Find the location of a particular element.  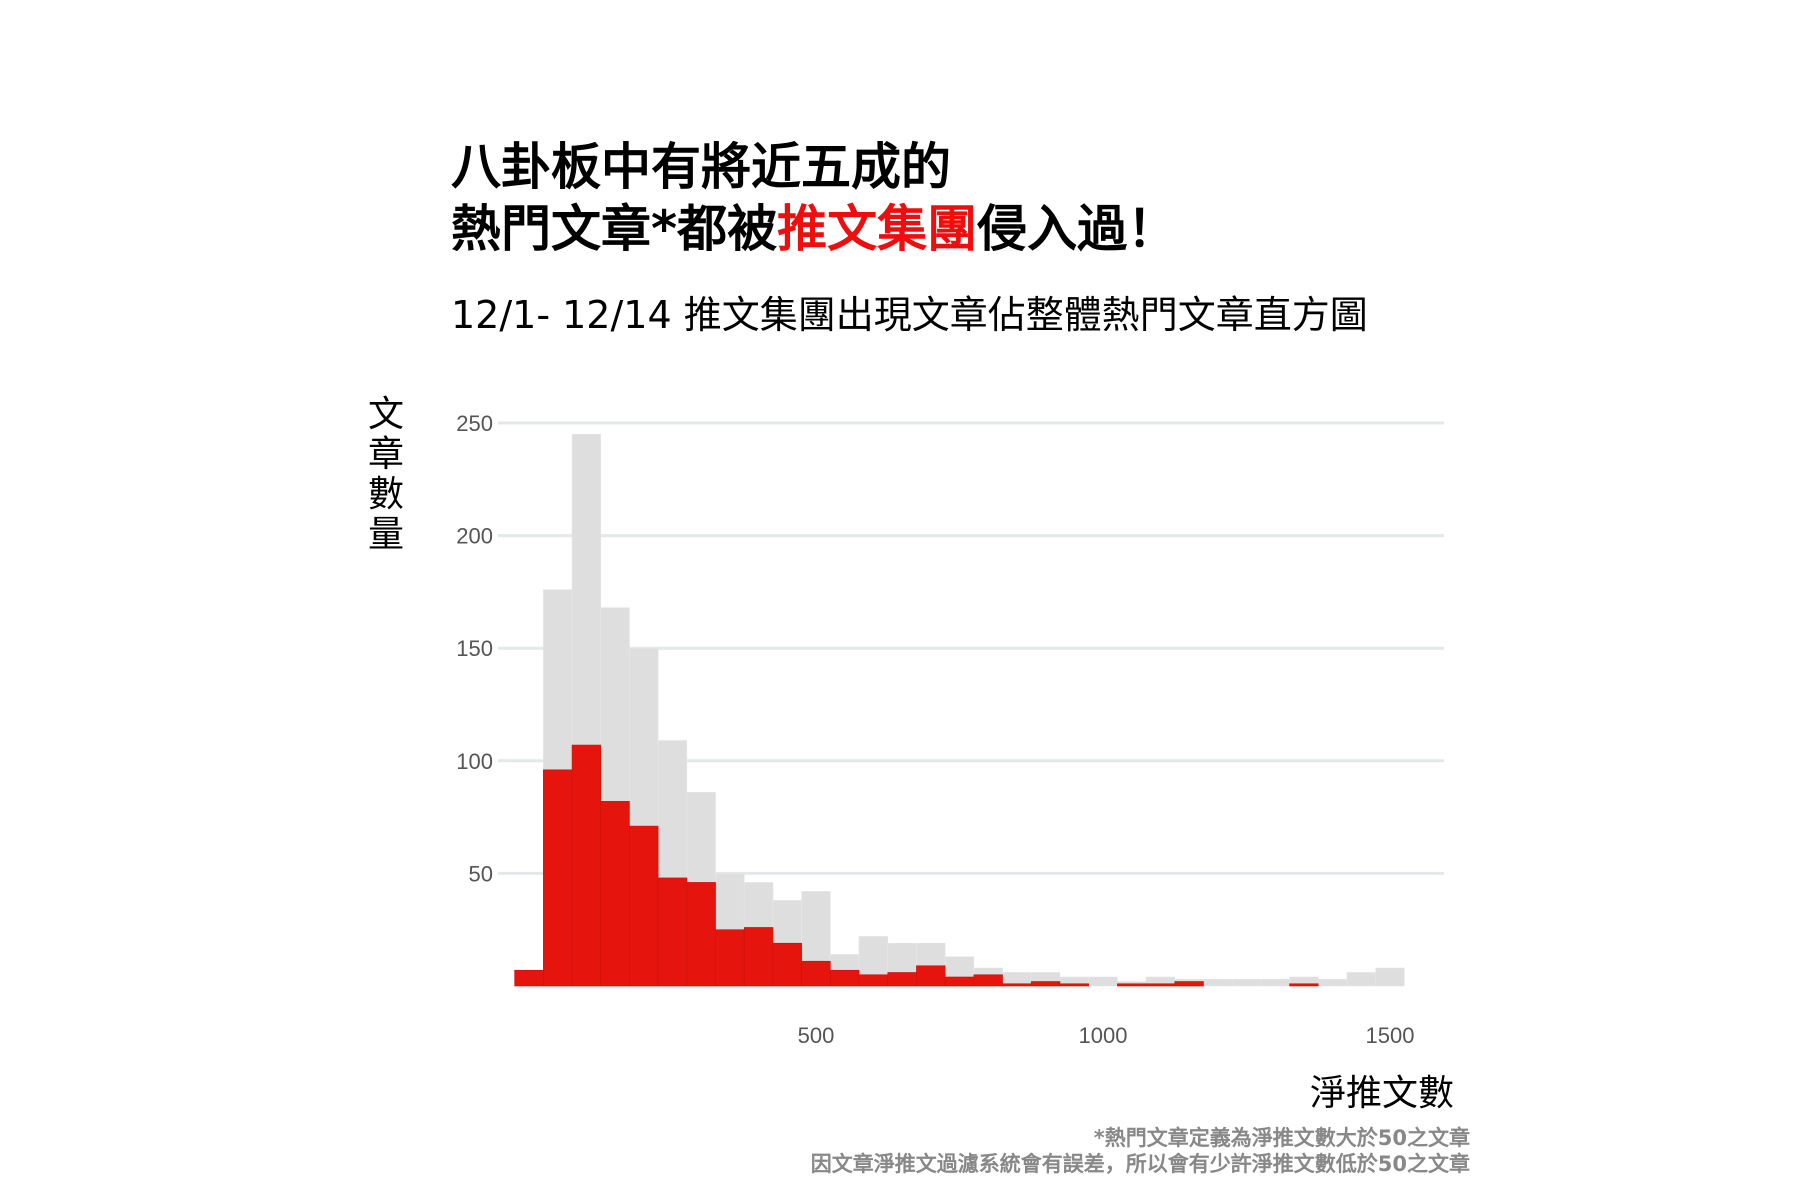

y-tick-label: 150 is located at coordinates (474, 648).